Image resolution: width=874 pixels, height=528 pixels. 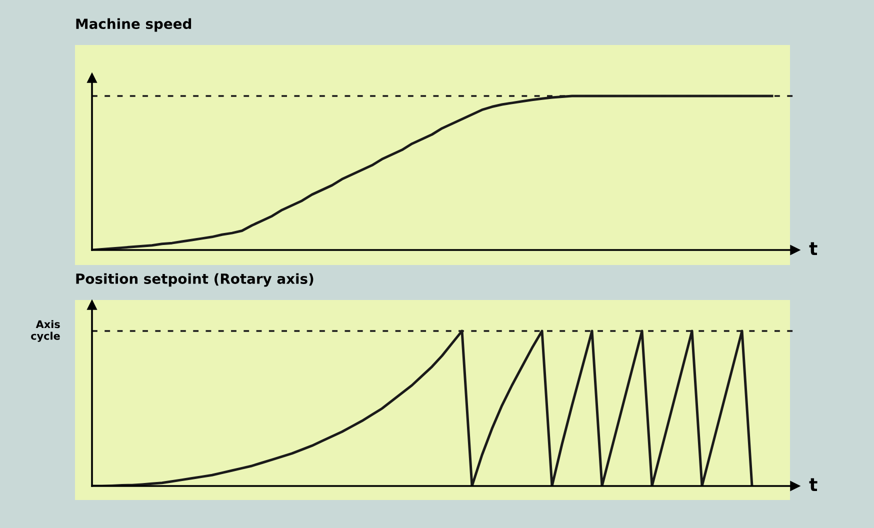 What do you see at coordinates (45, 331) in the screenshot?
I see `ref-line-label: Axis cycle` at bounding box center [45, 331].